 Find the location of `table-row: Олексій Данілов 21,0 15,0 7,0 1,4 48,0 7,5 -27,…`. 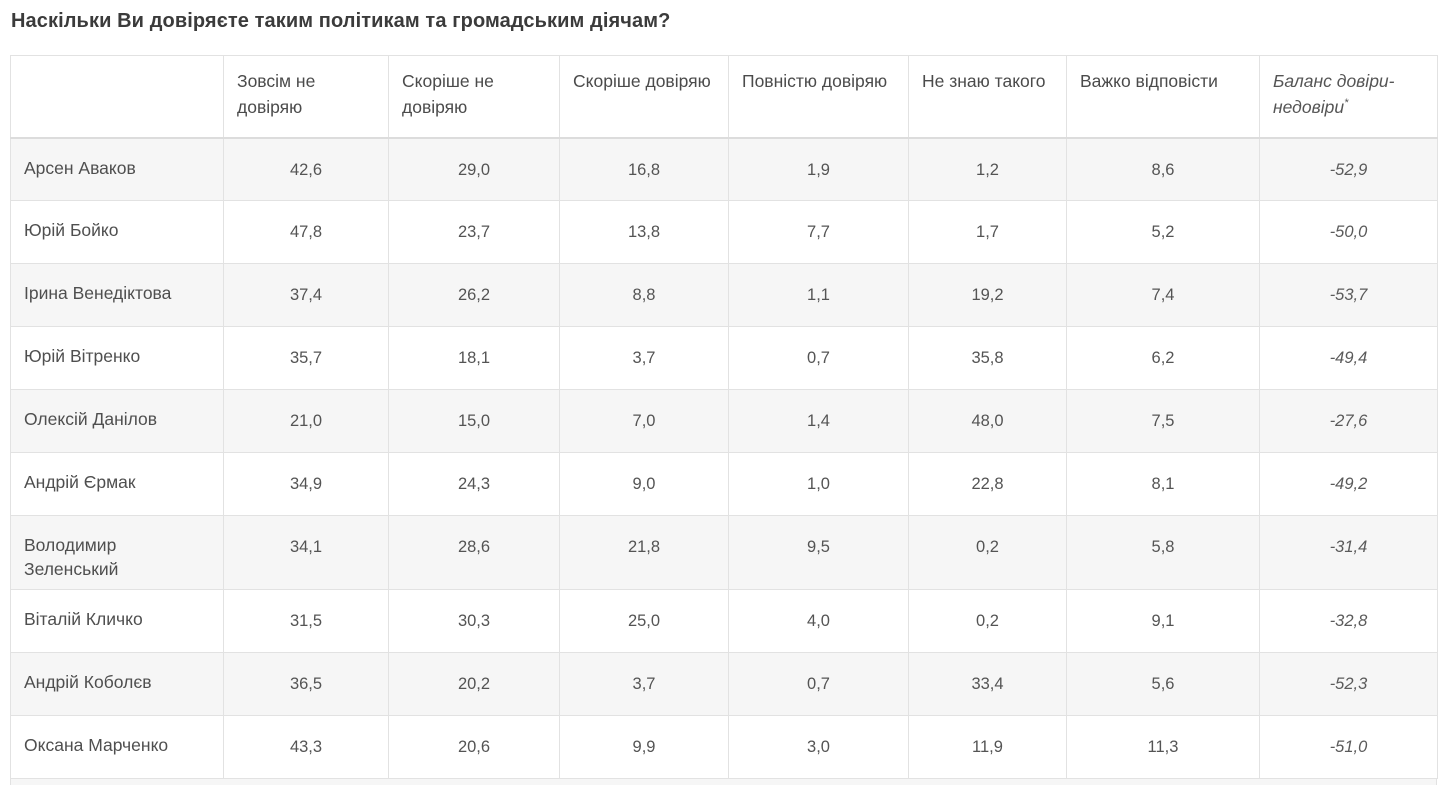

table-row: Олексій Данілов 21,0 15,0 7,0 1,4 48,0 7,5 -27,… is located at coordinates (724, 421).